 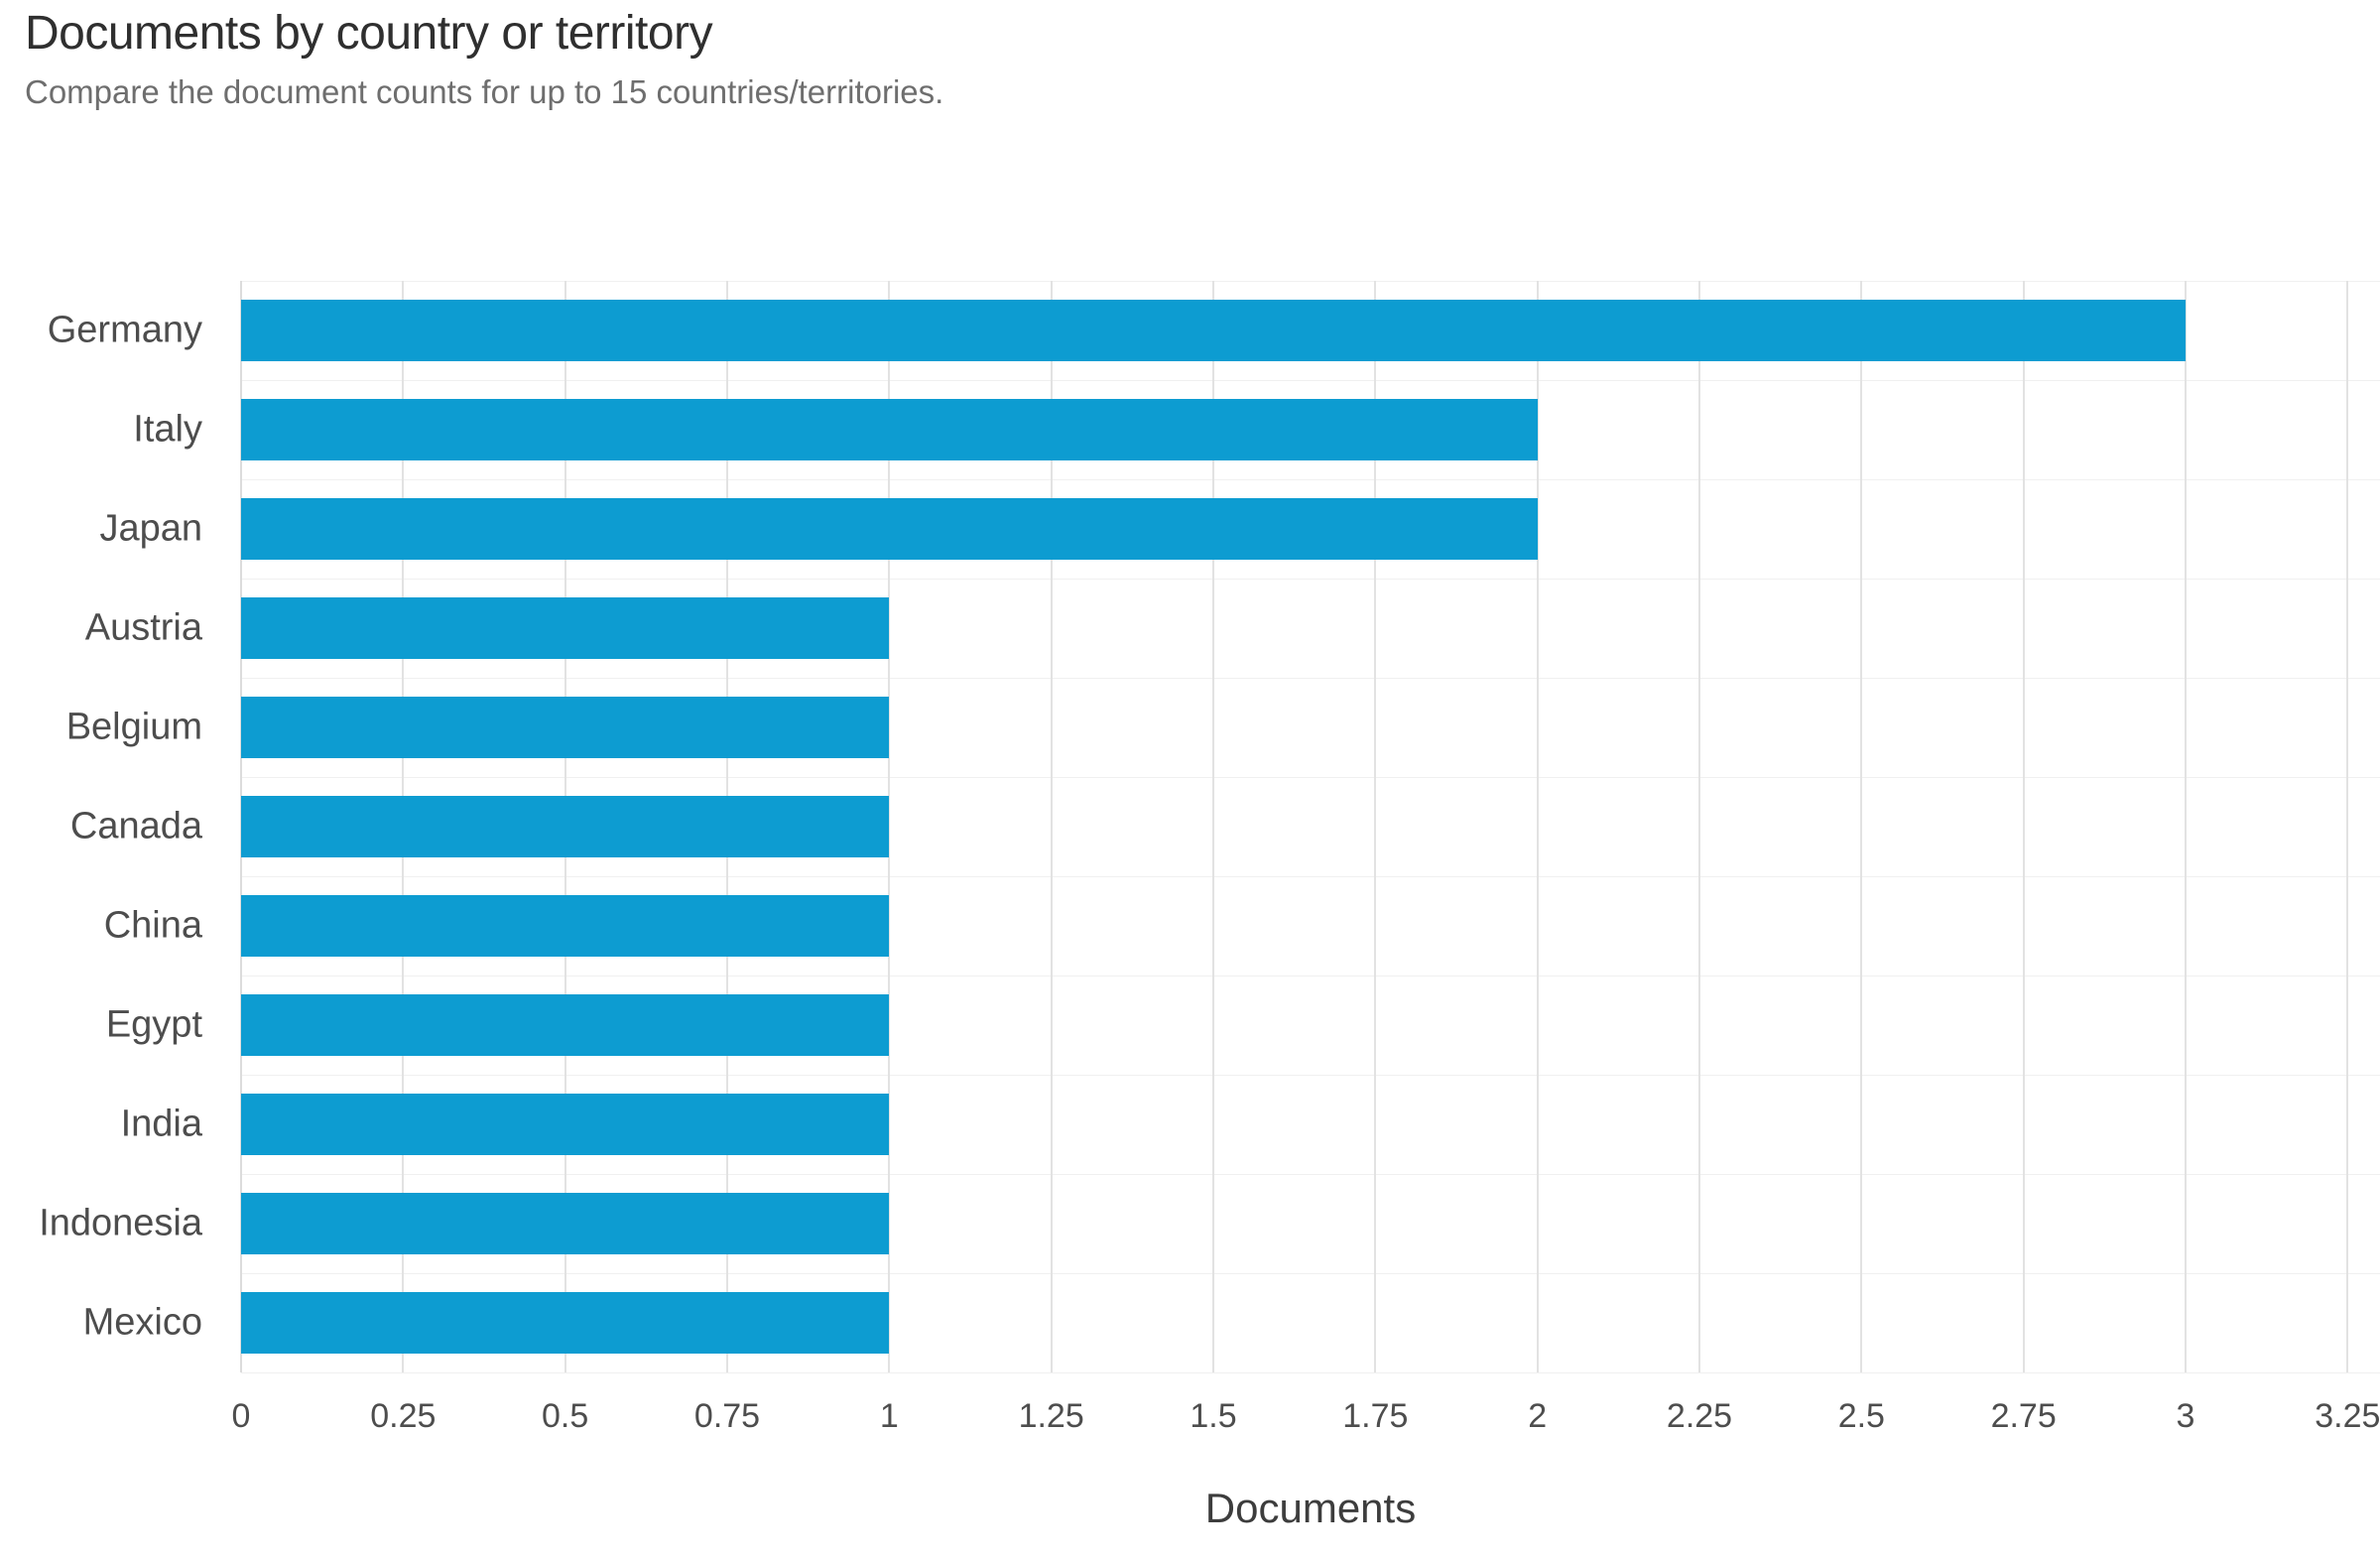 What do you see at coordinates (565, 1416) in the screenshot?
I see `x-tick-label-0.5: 0.5` at bounding box center [565, 1416].